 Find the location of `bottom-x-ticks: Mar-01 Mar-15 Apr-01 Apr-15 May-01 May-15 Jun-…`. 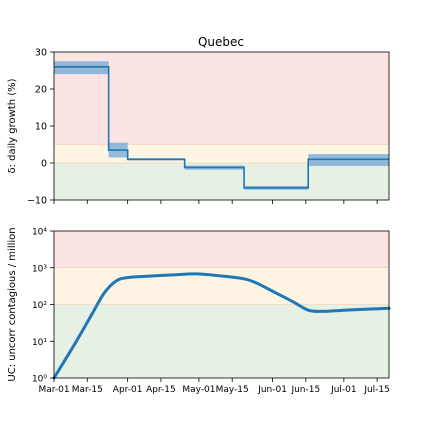

bottom-x-ticks: Mar-01 Mar-15 Apr-01 Apr-15 May-01 May-15 Jun-… is located at coordinates (214, 386).